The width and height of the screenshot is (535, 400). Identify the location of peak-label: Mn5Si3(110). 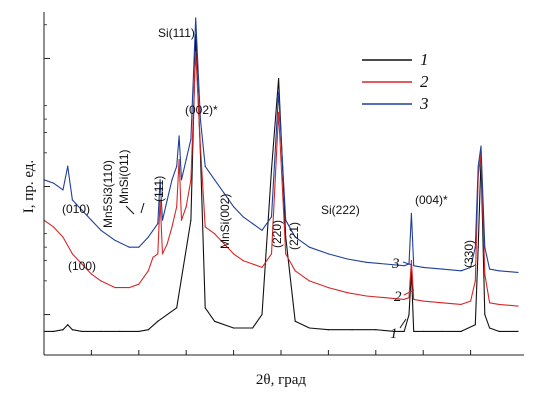
(108, 194).